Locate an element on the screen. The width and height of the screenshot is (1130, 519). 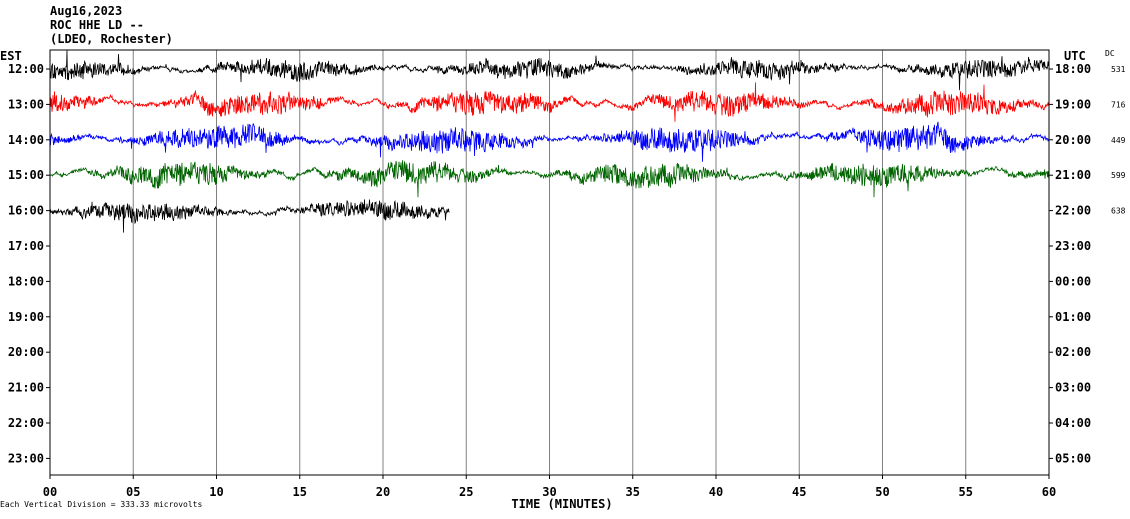
location-label: (LDEO, Rochester) is located at coordinates (111, 39).